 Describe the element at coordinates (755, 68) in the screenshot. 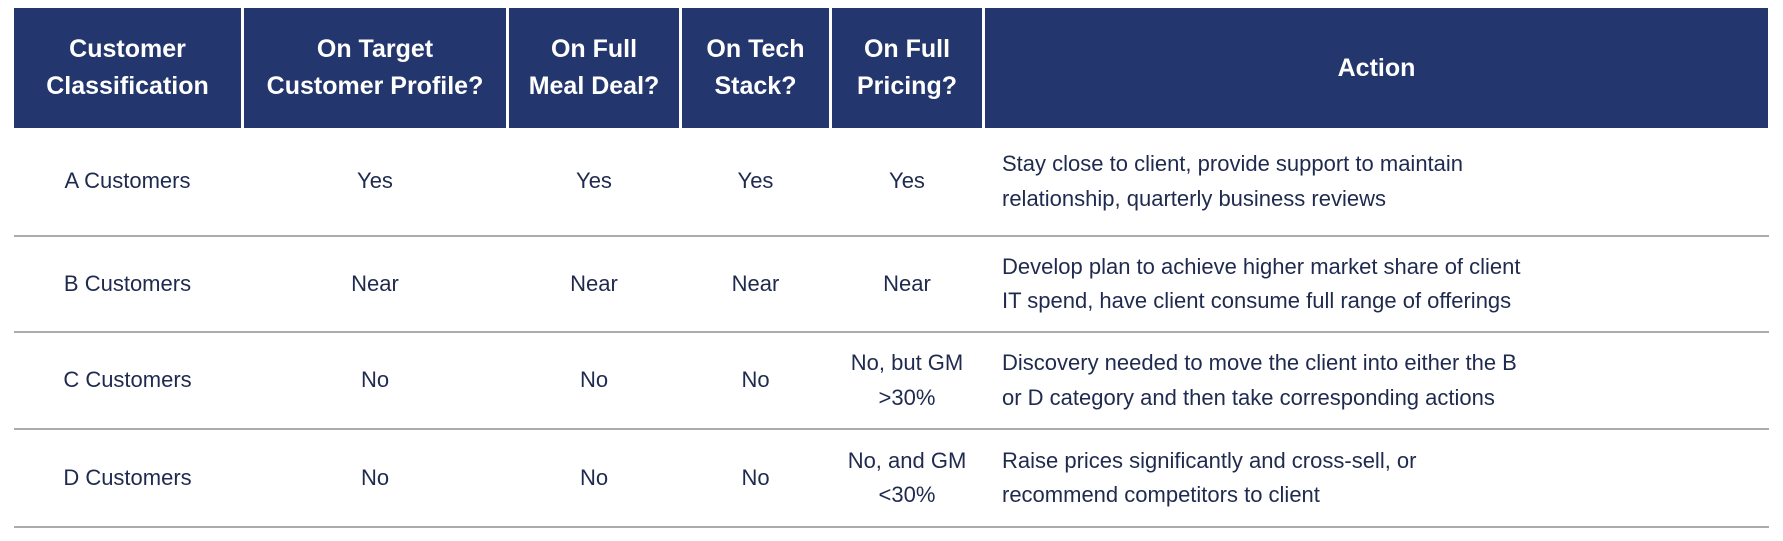

I see `header-on-tech-stack: On Tech Stack?` at that location.